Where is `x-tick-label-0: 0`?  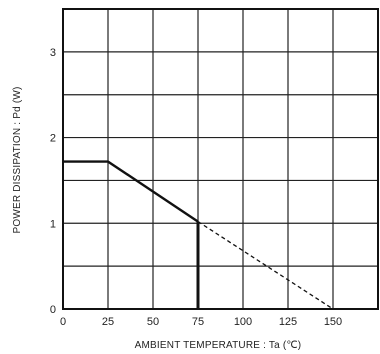
x-tick-label-0: 0 is located at coordinates (63, 322).